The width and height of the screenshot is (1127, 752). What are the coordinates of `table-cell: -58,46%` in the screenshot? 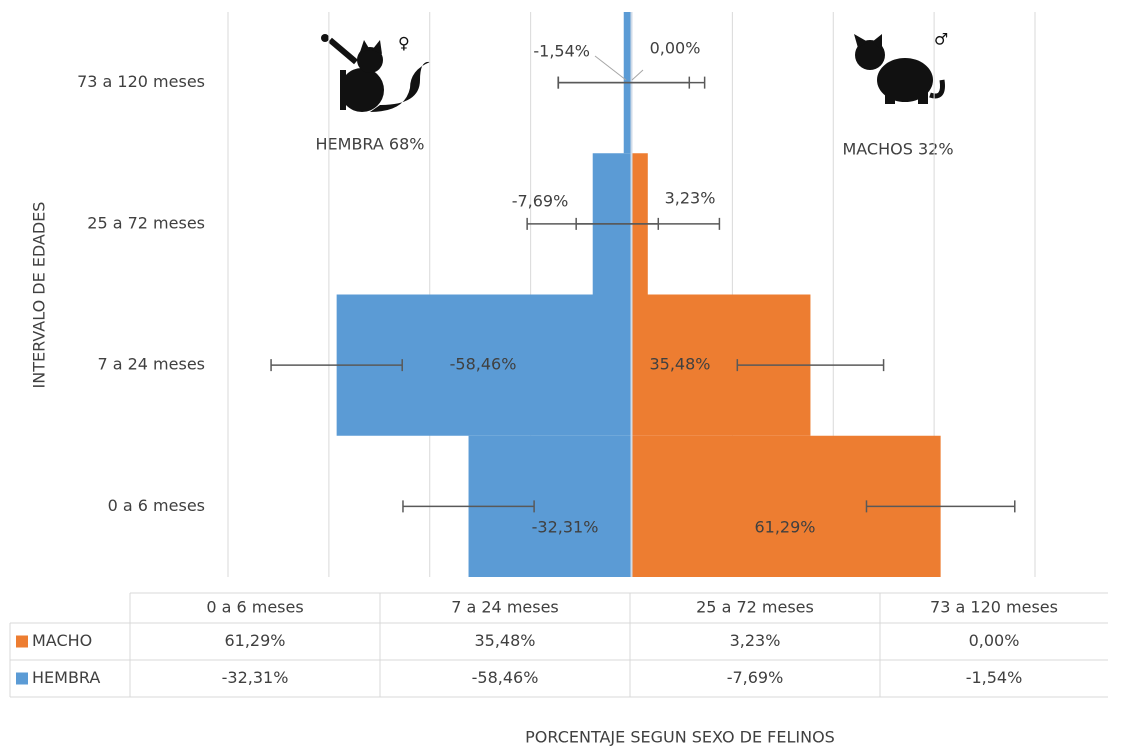 It's located at (505, 677).